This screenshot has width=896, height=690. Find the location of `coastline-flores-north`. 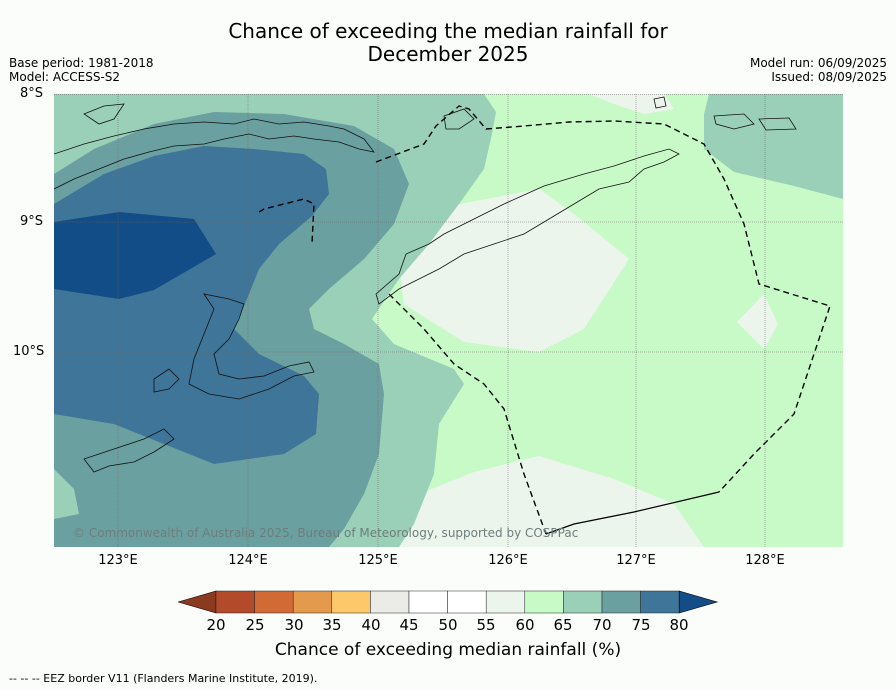

coastline-flores-north is located at coordinates (214, 154).